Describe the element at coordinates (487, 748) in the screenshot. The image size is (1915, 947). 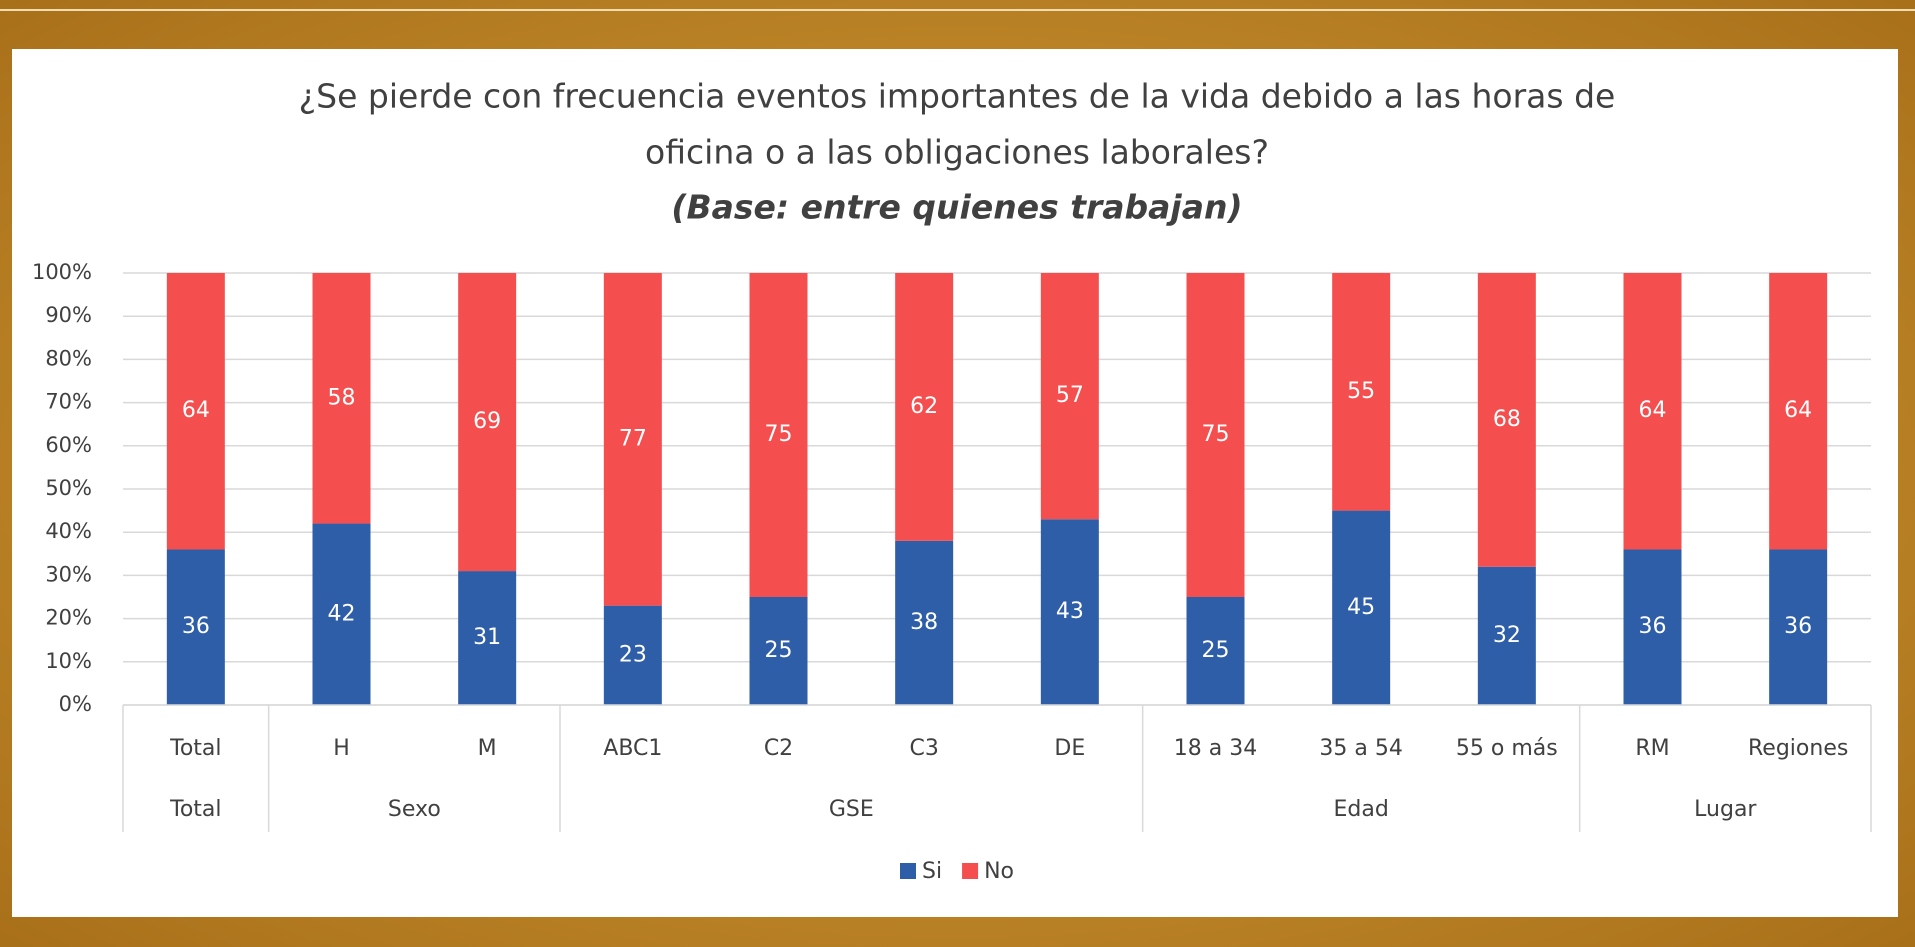
I see `x-tick-label: M` at that location.